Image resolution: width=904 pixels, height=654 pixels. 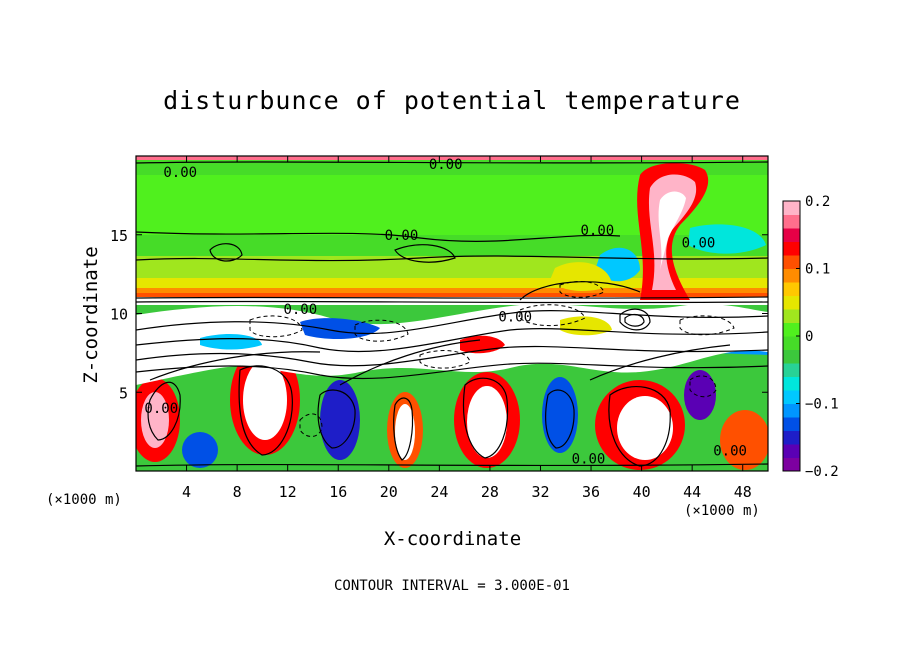 What do you see at coordinates (642, 492) in the screenshot?
I see `x-tick-label: 40` at bounding box center [642, 492].